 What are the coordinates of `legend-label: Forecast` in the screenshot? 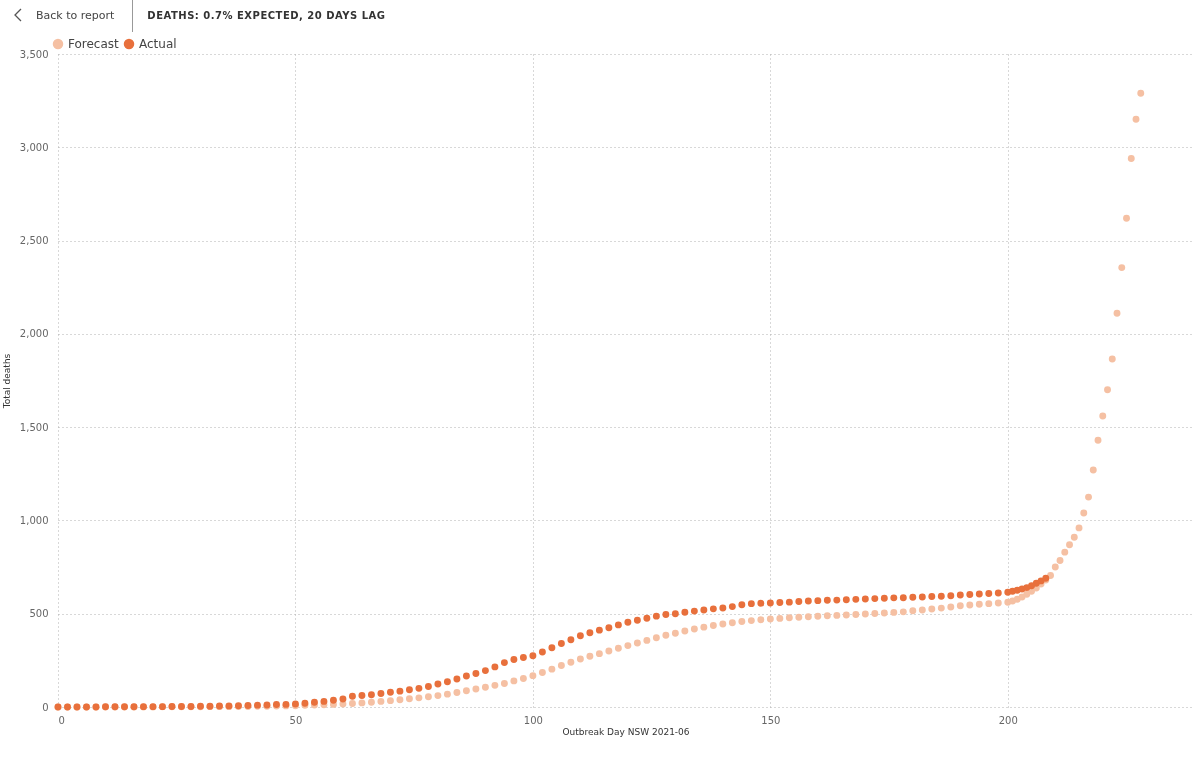 It's located at (94, 44).